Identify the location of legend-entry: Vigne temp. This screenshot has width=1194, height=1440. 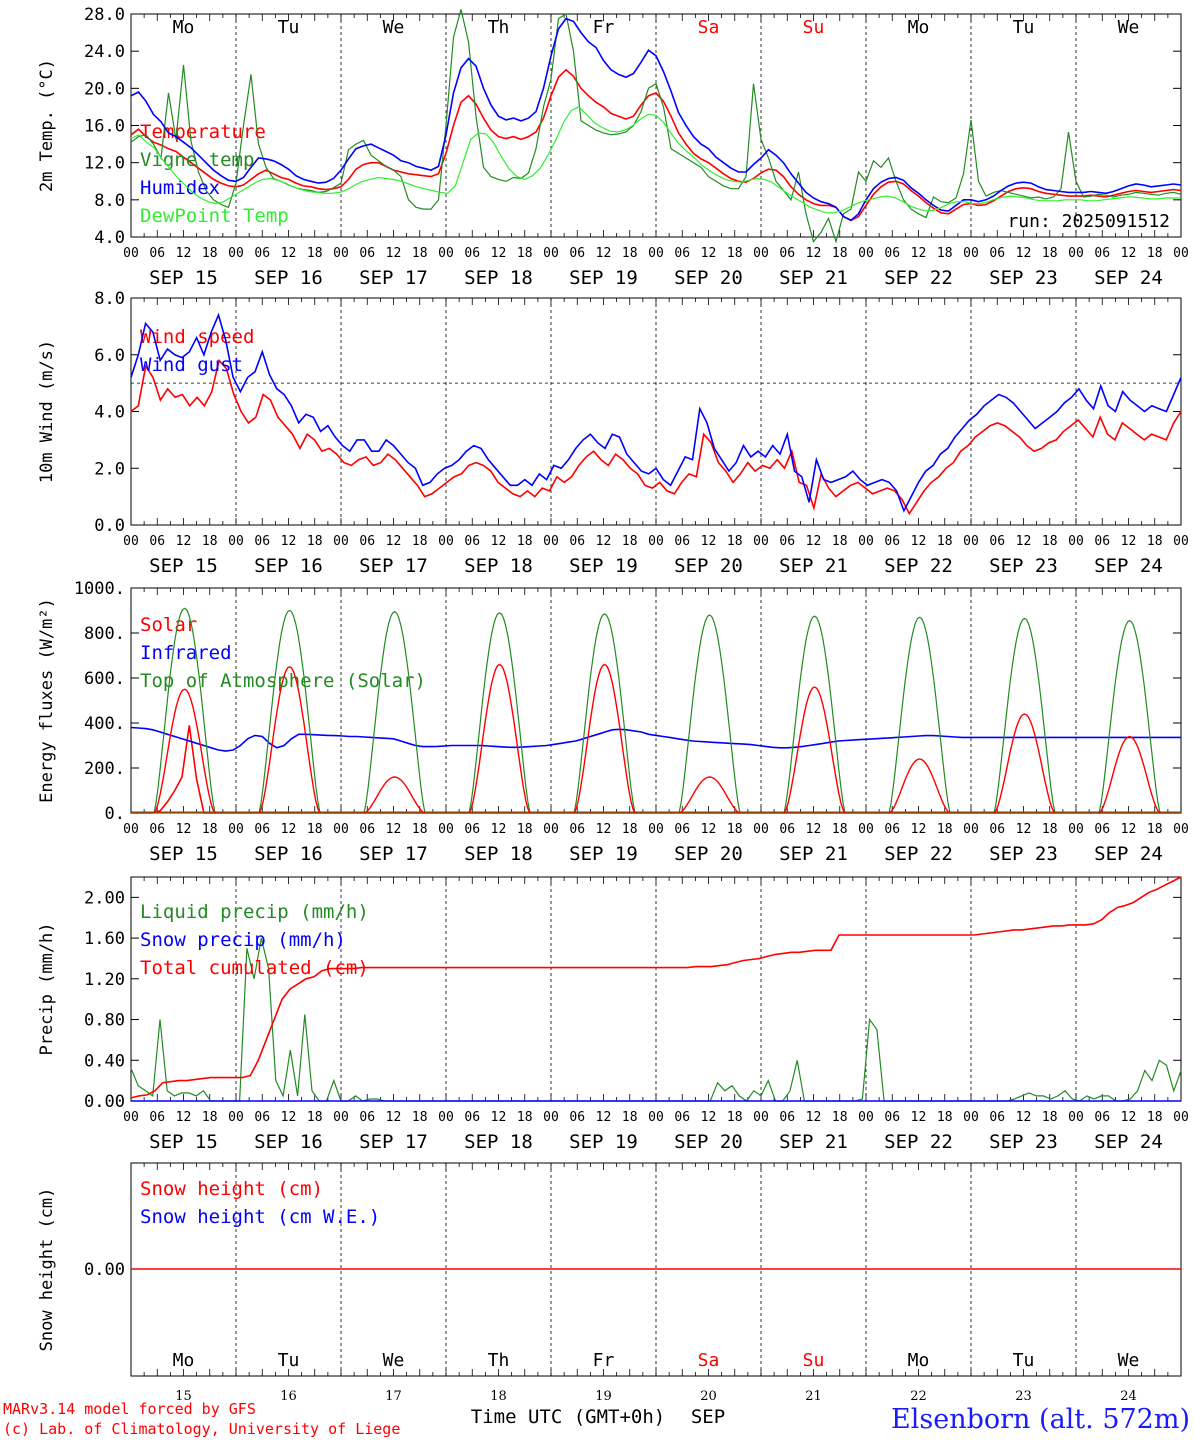
(197, 160).